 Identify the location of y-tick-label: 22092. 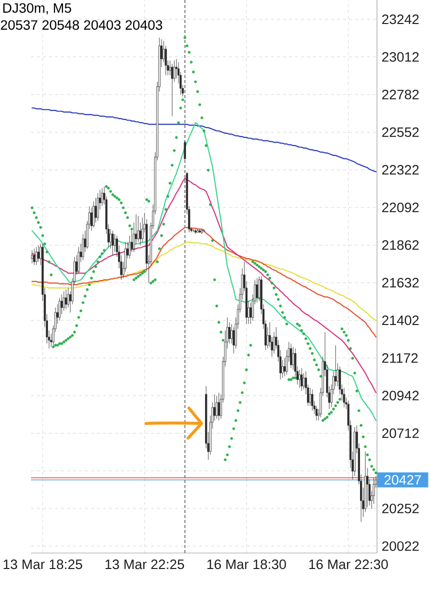
(400, 207).